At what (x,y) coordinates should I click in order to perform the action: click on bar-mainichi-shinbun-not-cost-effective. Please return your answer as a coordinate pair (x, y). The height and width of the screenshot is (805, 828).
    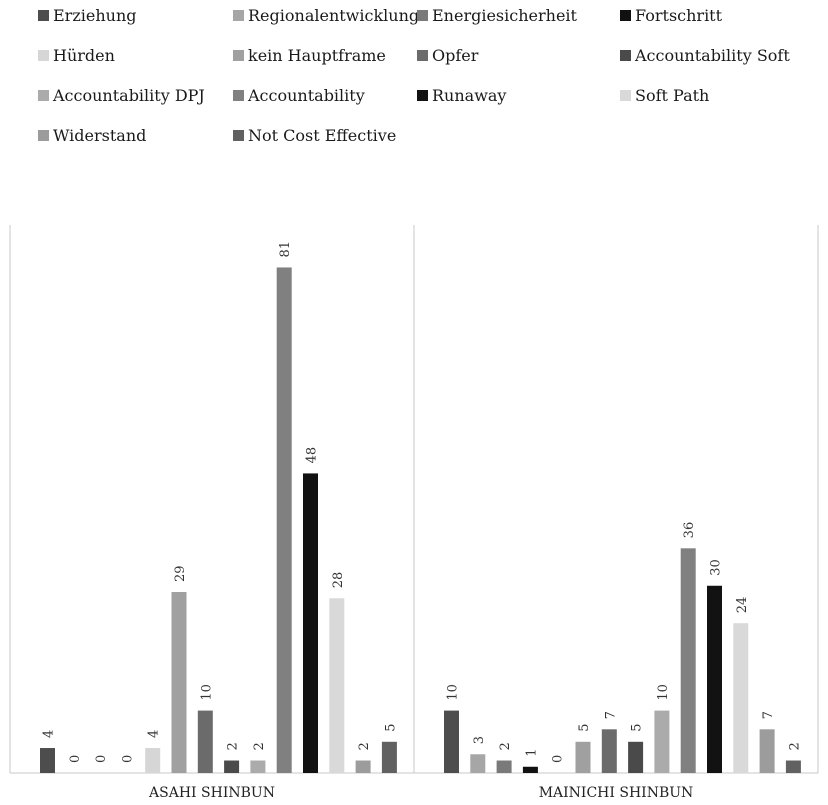
    Looking at the image, I should click on (793, 766).